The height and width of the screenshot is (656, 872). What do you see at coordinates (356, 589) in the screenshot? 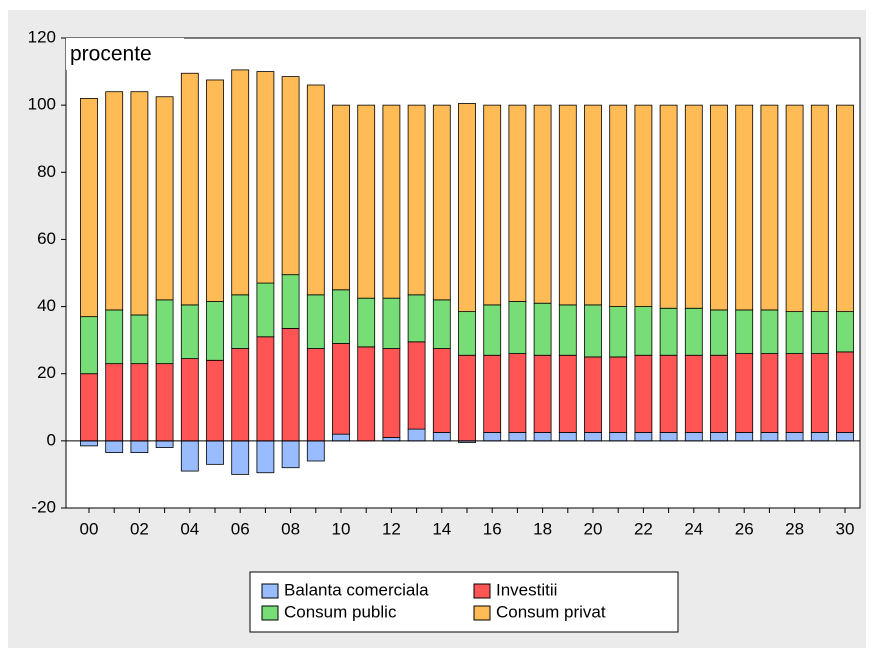
I see `legend-label: Balanta comerciala` at bounding box center [356, 589].